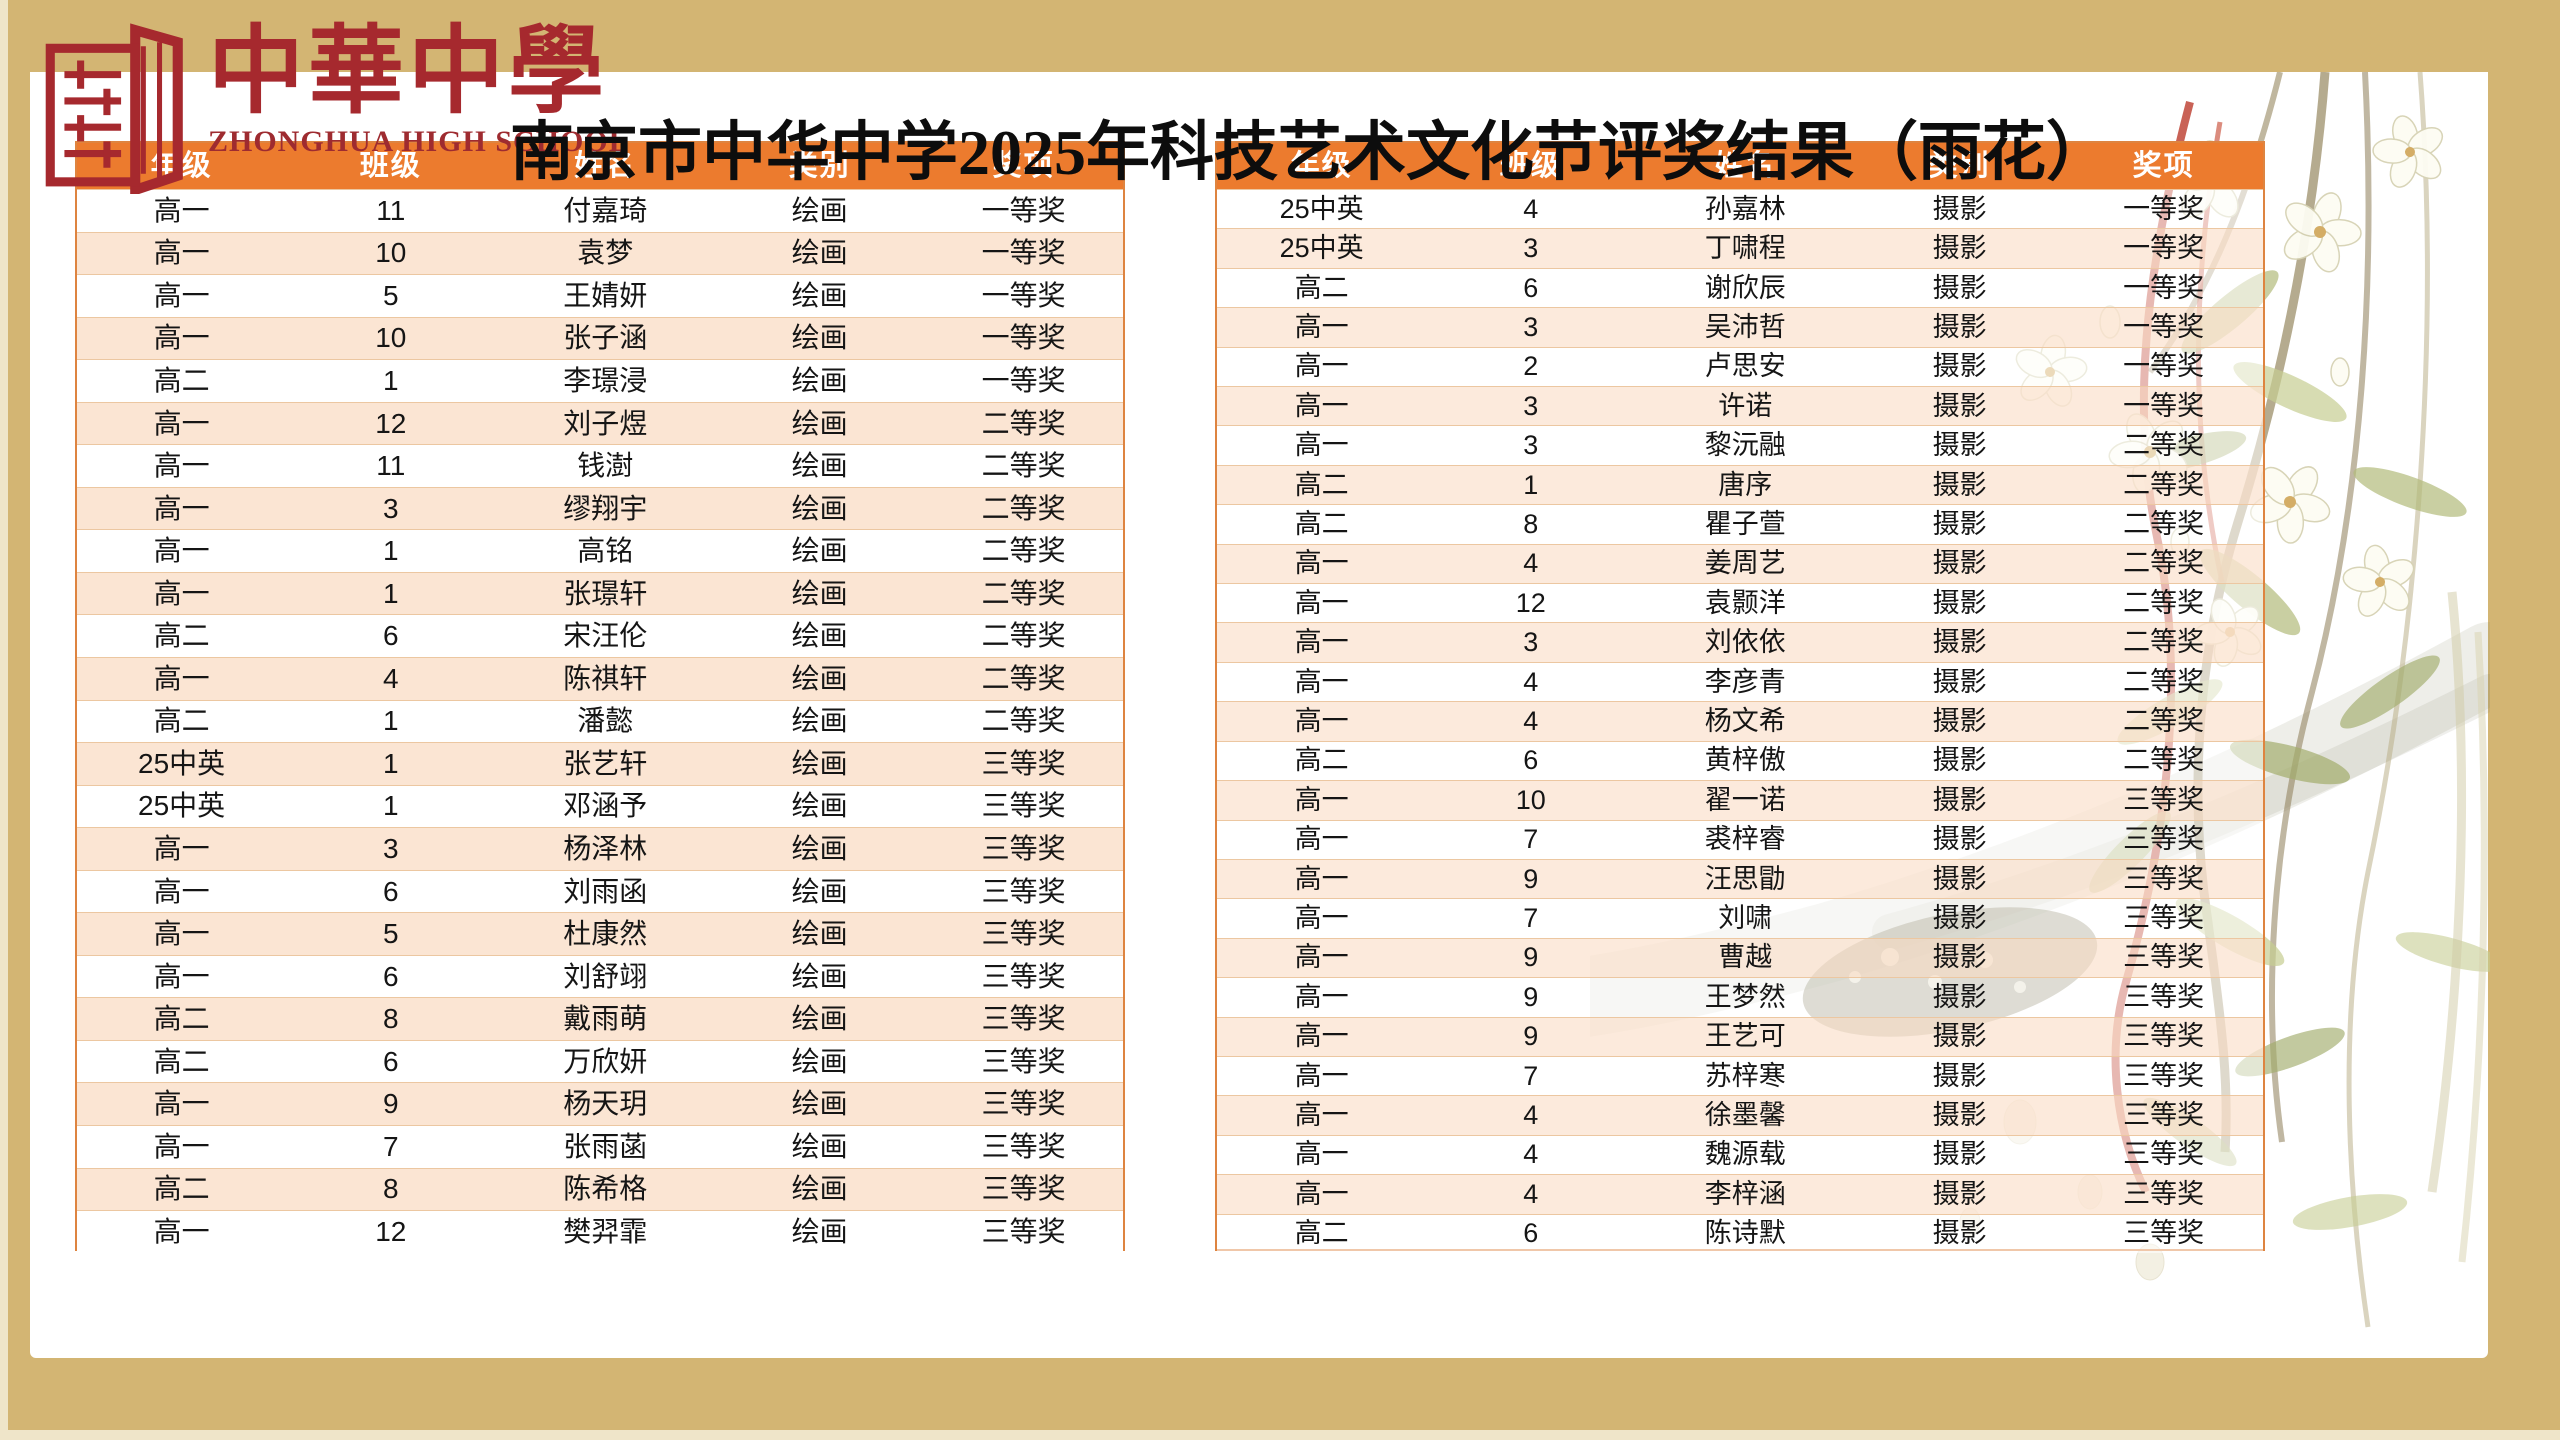 The width and height of the screenshot is (2560, 1440). What do you see at coordinates (1740, 997) in the screenshot?
I see `table-row: 高一 9 王梦然 摄影 三等奖` at bounding box center [1740, 997].